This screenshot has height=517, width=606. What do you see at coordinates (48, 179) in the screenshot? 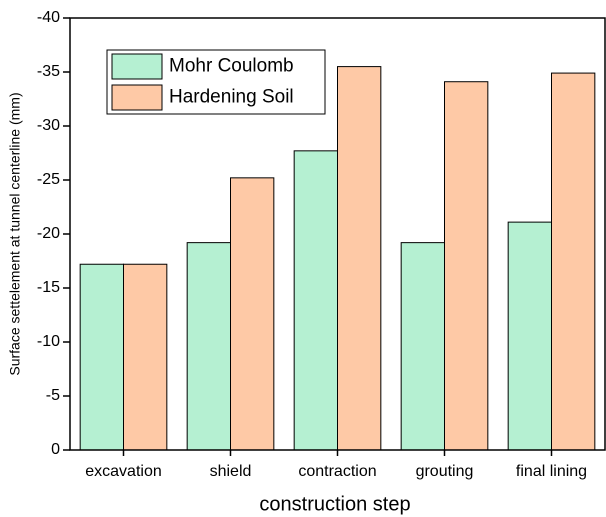
I see `y-tick-label: -25` at bounding box center [48, 179].